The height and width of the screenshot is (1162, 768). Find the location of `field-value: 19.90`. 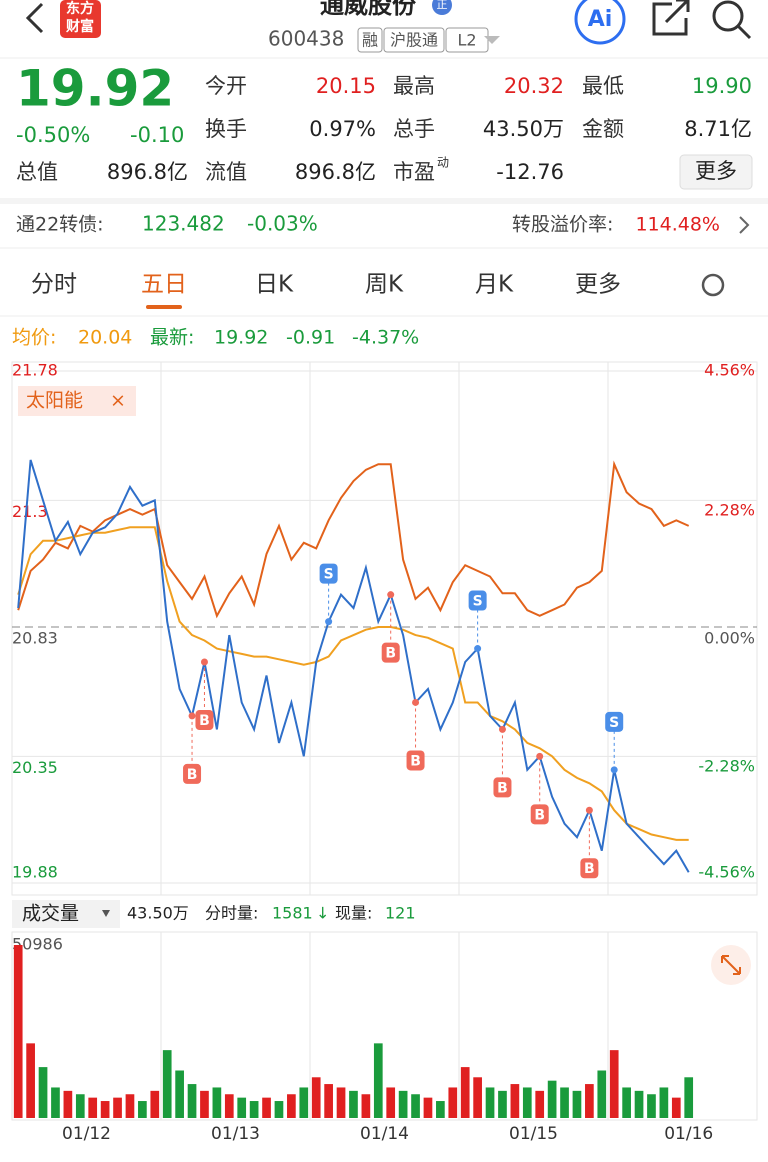

field-value: 19.90 is located at coordinates (722, 86).